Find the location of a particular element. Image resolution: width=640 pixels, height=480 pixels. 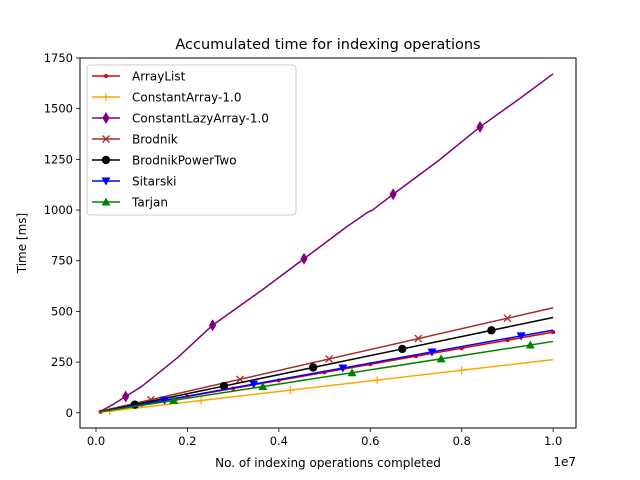

y-tick-label: 250 is located at coordinates (62, 362).